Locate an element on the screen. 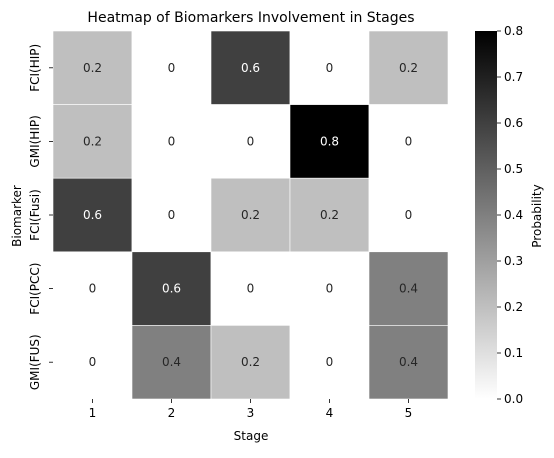 The width and height of the screenshot is (554, 458). y-tick-label: FCI(HIP) is located at coordinates (35, 68).